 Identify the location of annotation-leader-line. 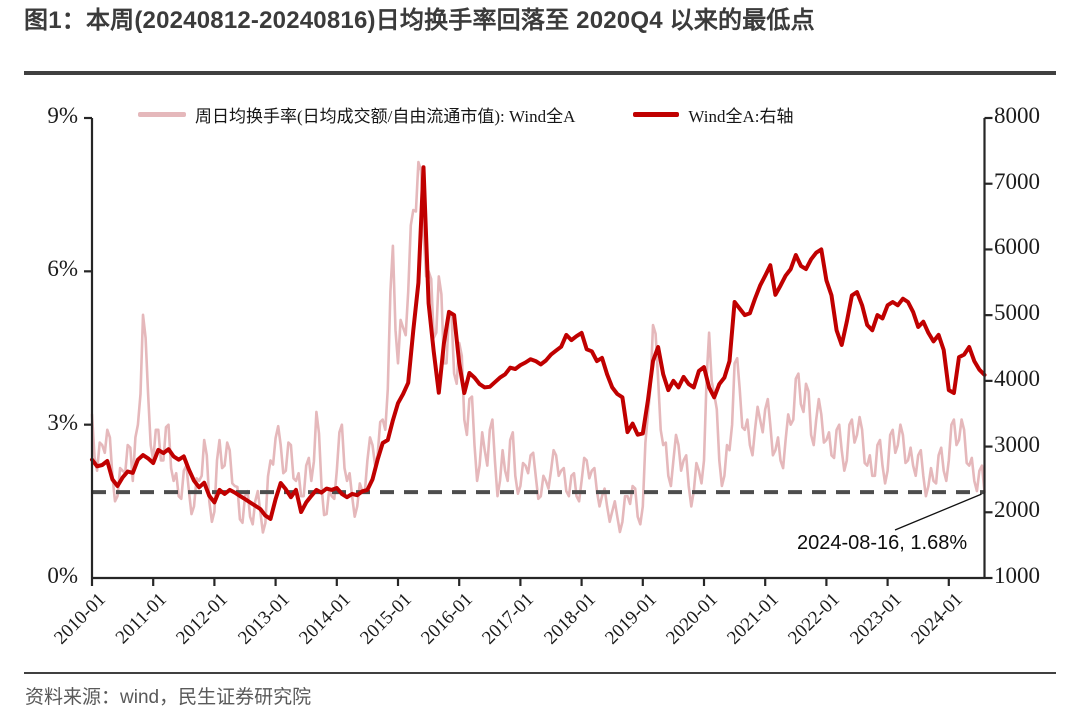
(938, 512).